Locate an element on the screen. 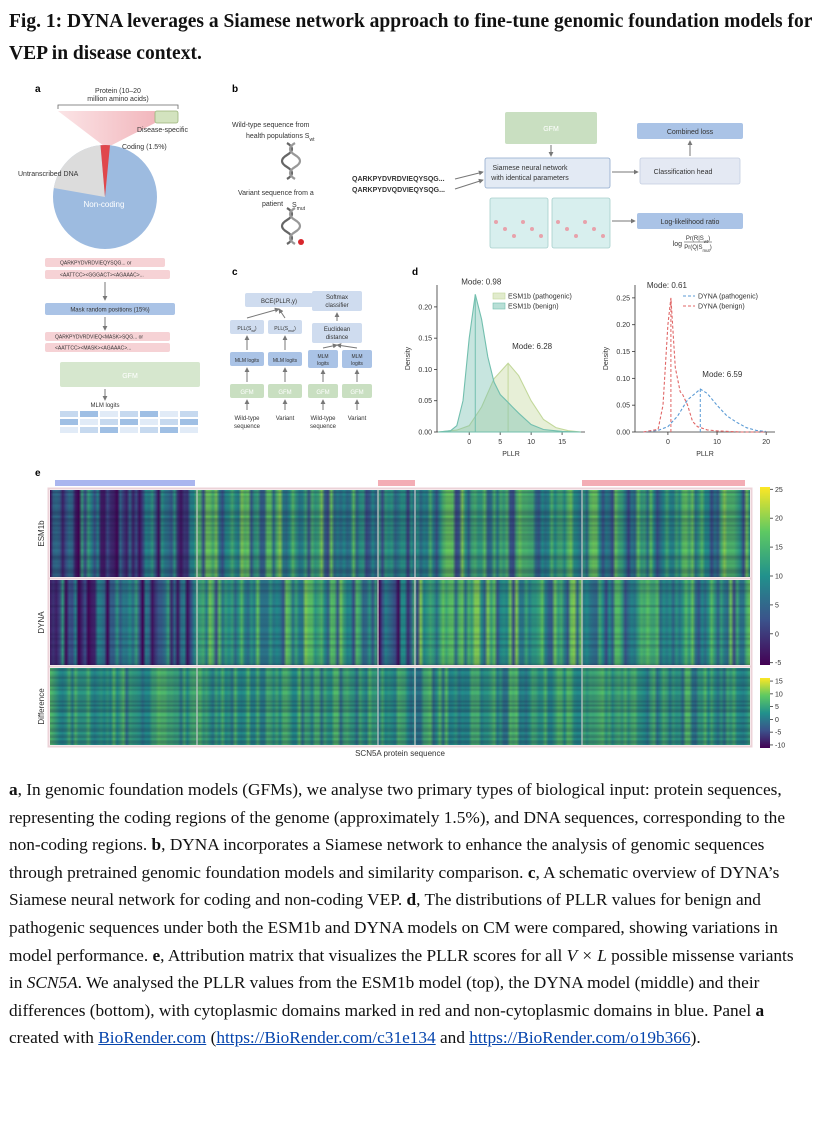 Image resolution: width=817 pixels, height=1121 pixels. text-part: 15 is located at coordinates (779, 682).